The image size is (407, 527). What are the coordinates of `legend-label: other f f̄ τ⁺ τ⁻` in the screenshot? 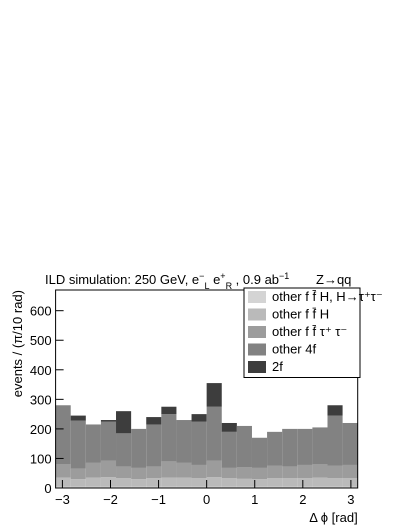 It's located at (309, 331).